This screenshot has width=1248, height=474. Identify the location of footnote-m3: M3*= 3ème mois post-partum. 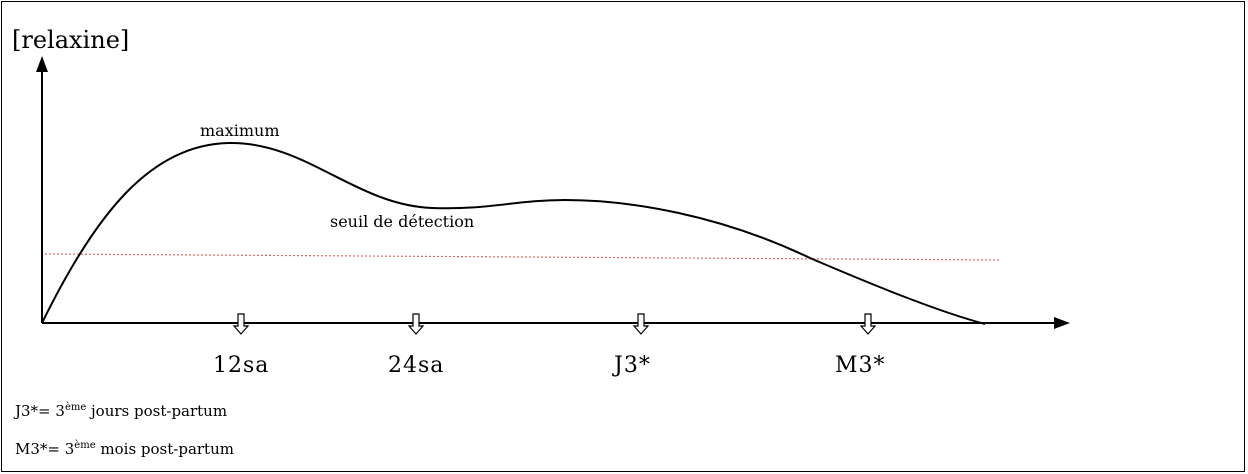
(124, 449).